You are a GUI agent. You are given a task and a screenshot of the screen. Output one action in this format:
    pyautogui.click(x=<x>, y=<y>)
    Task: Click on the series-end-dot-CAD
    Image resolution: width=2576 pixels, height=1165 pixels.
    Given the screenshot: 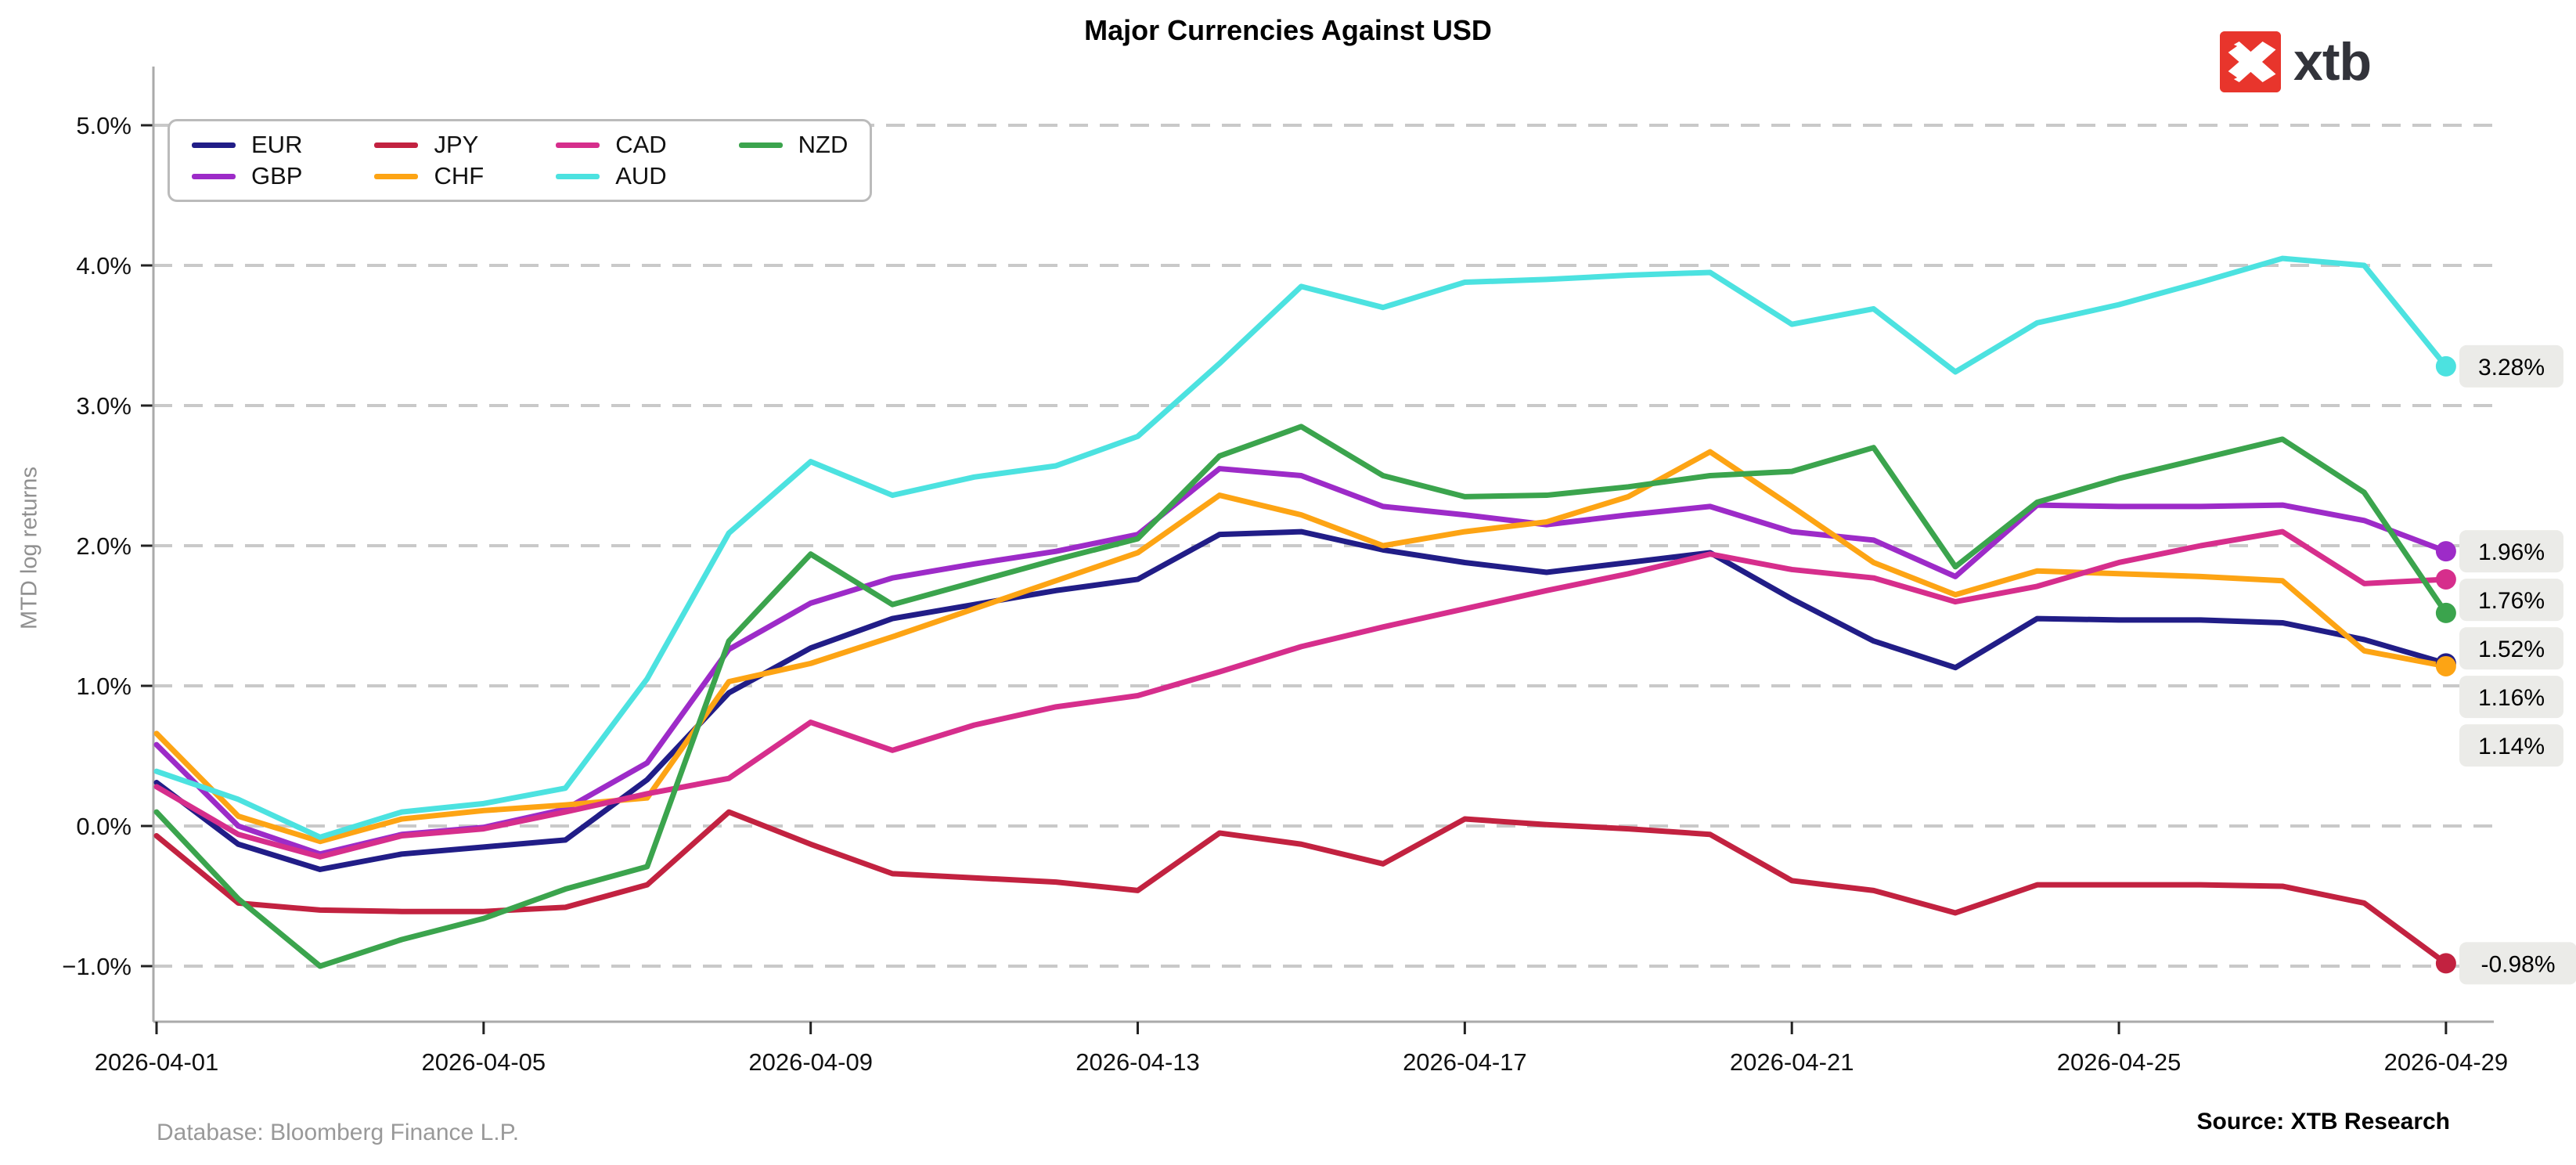 What is the action you would take?
    pyautogui.click(x=2445, y=579)
    